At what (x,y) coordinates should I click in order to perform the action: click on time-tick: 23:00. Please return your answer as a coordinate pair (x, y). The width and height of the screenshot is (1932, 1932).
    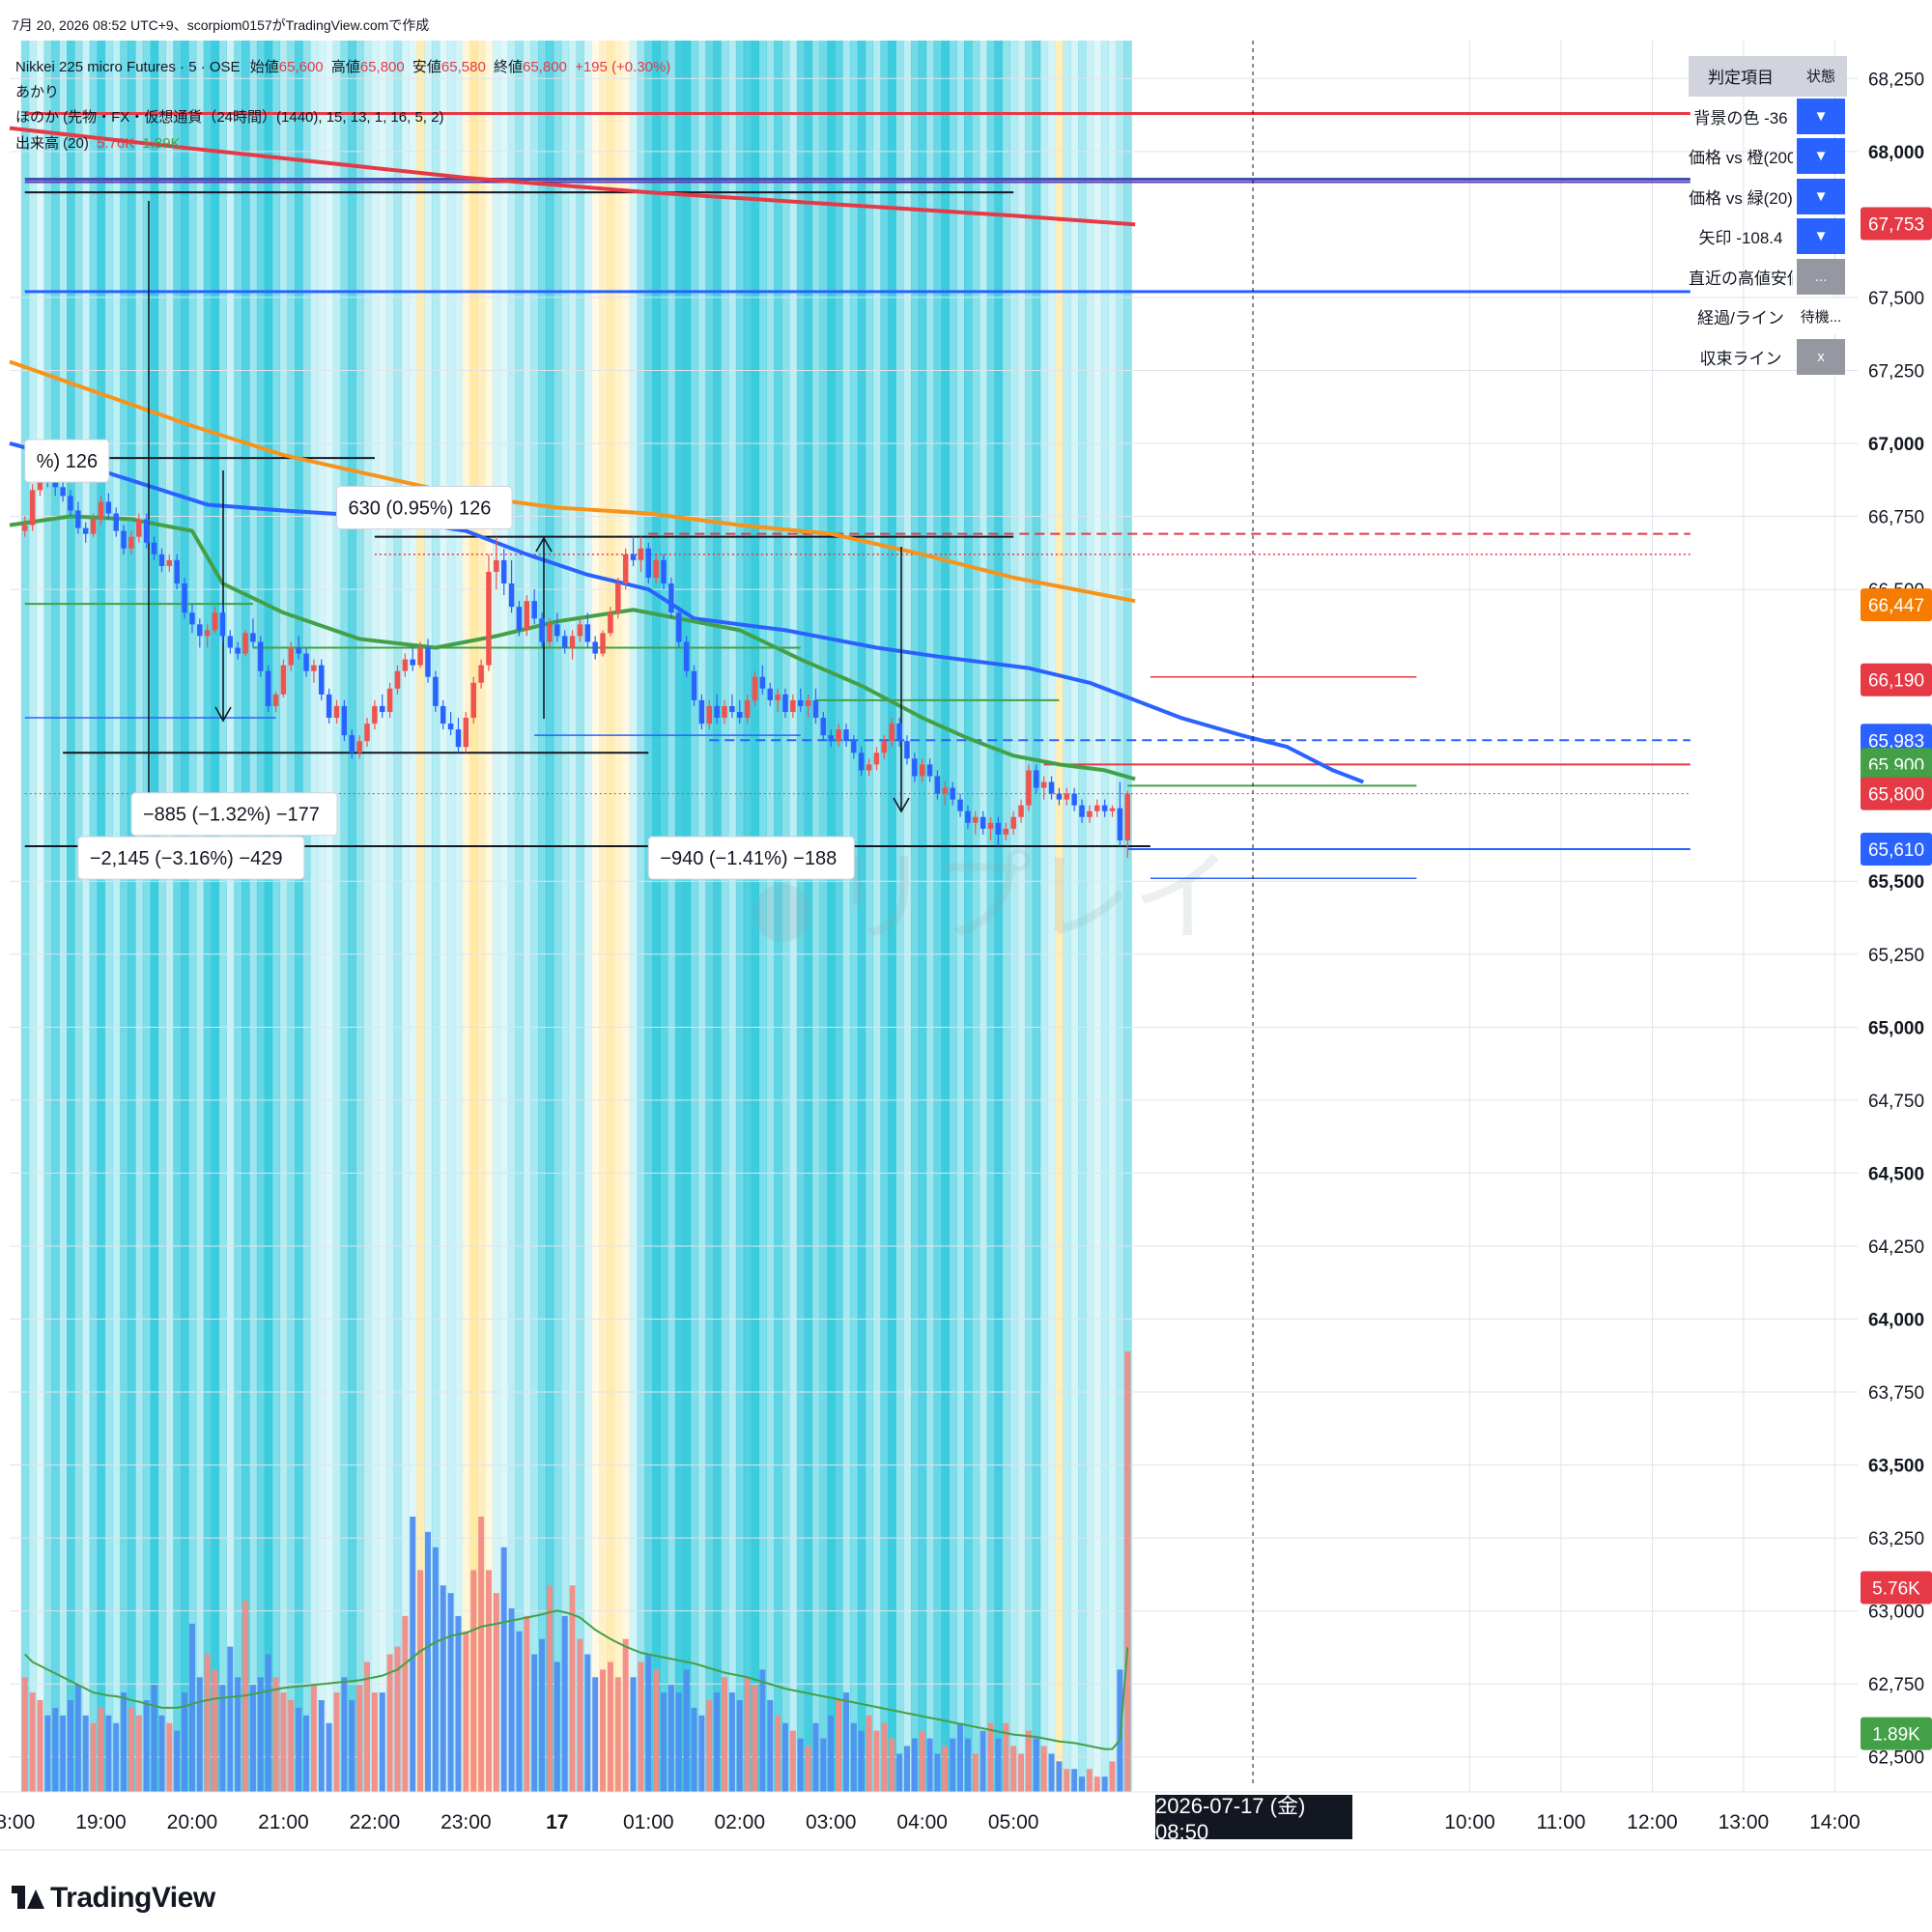
    Looking at the image, I should click on (466, 1822).